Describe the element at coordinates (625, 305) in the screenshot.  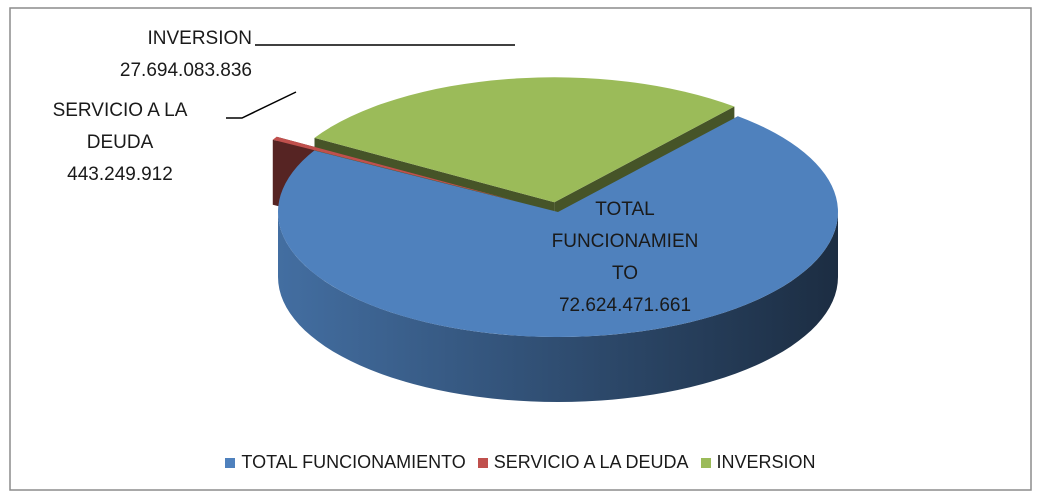
I see `label-value: 72.624.471.661` at that location.